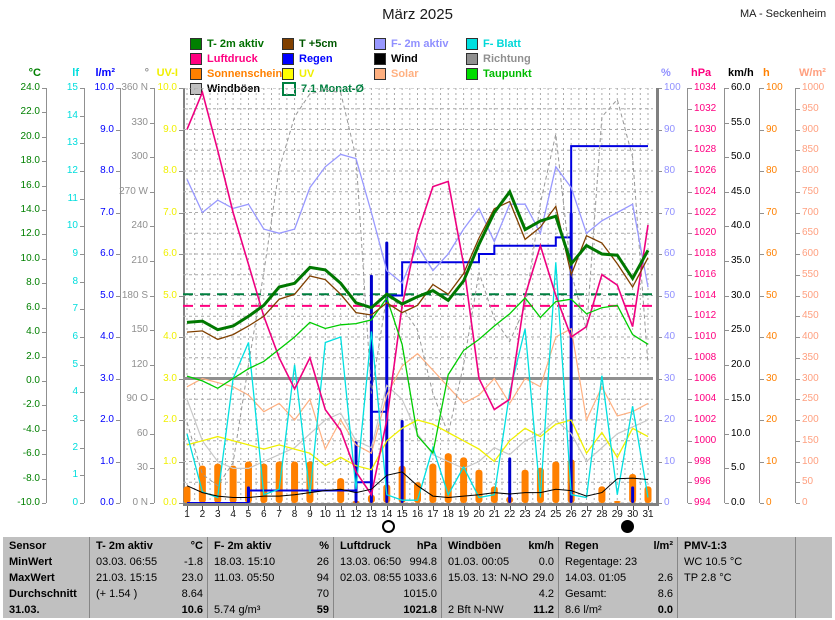  Describe the element at coordinates (810, 336) in the screenshot. I see `tick-label-W/m²: 400` at that location.